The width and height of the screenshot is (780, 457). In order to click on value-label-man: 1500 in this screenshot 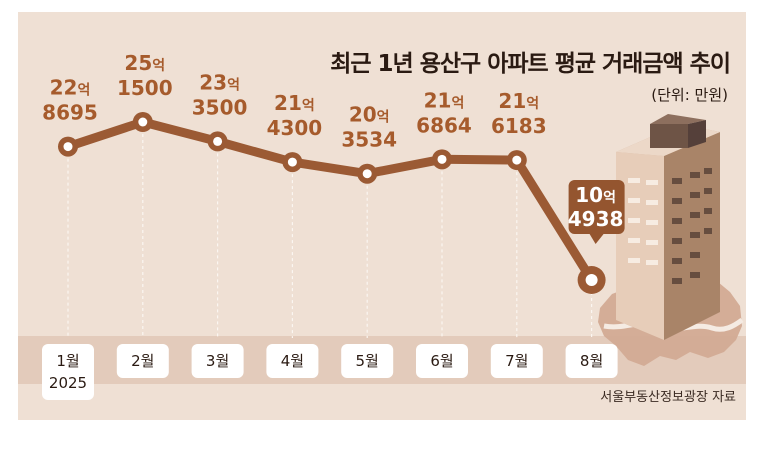, I will do `click(145, 88)`.